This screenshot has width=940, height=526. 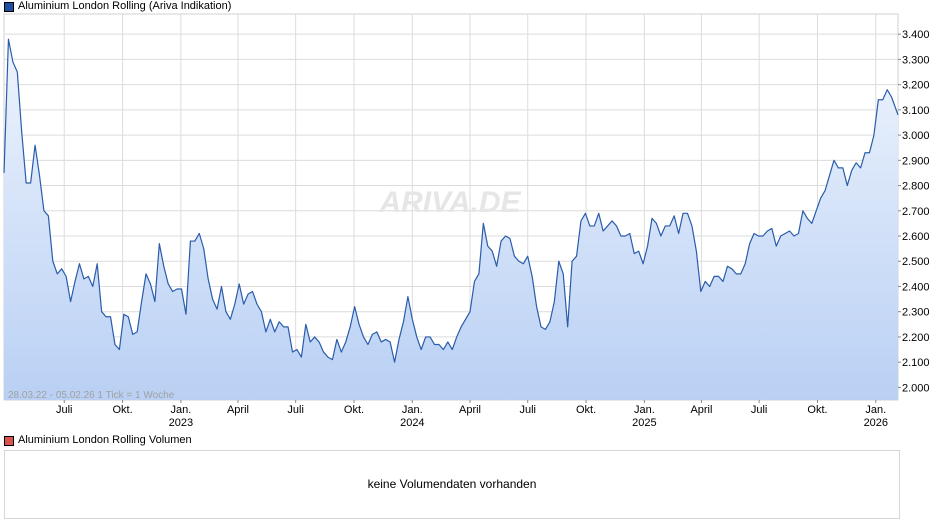 I want to click on volume-legend: Aluminium London Rolling Volumen, so click(x=98, y=440).